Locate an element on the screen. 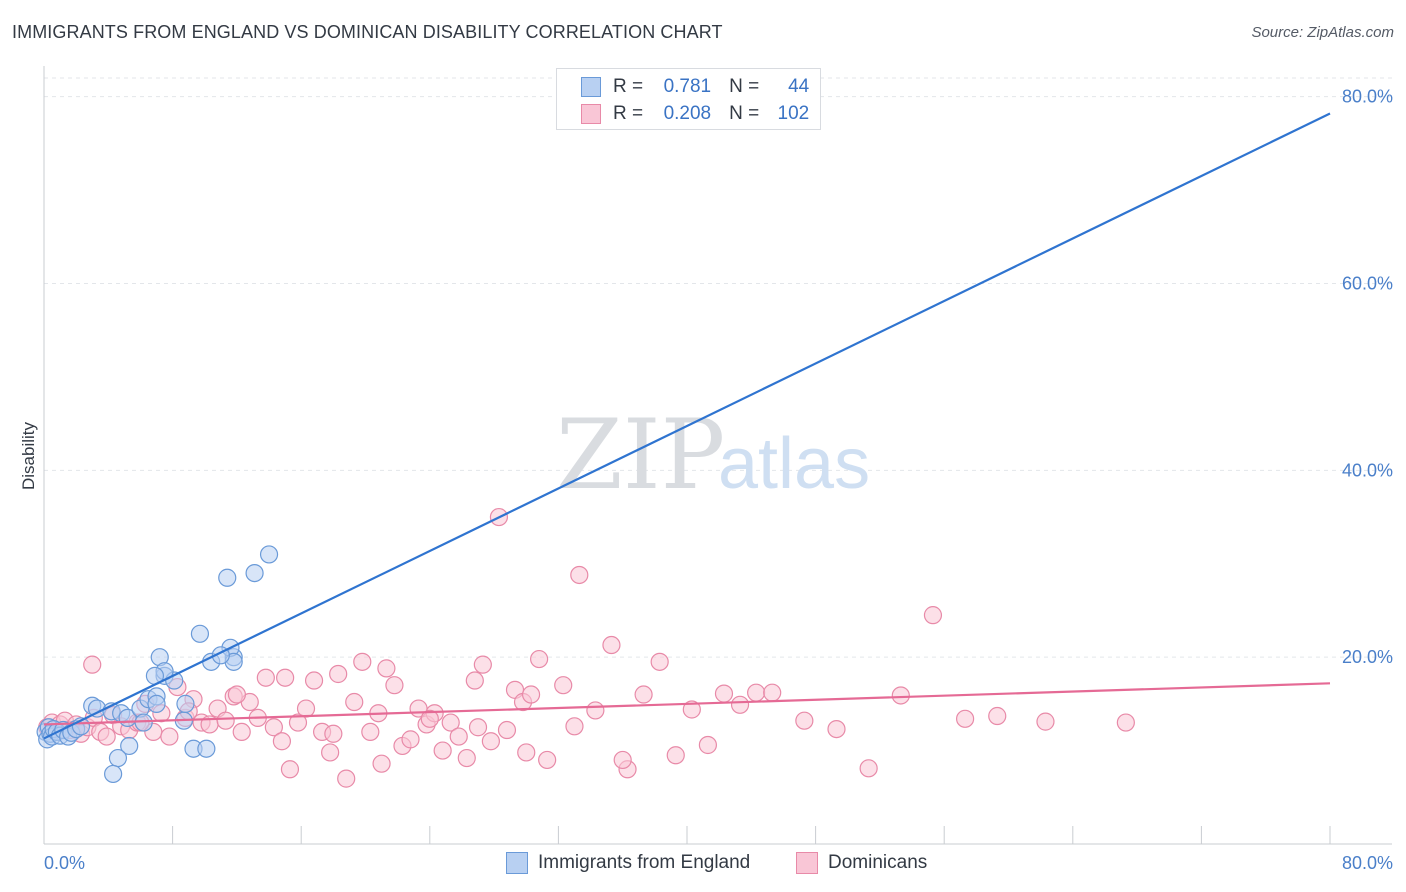  series-legend: Immigrants from England Dominicans is located at coordinates (703, 865).